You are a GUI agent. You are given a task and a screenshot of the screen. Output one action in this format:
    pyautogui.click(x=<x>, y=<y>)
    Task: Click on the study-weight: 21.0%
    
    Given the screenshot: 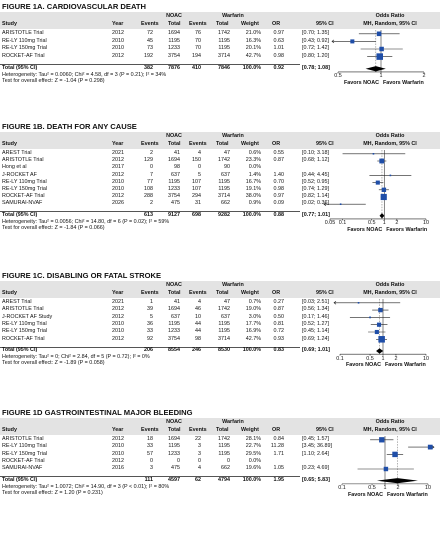 What is the action you would take?
    pyautogui.click(x=253, y=33)
    